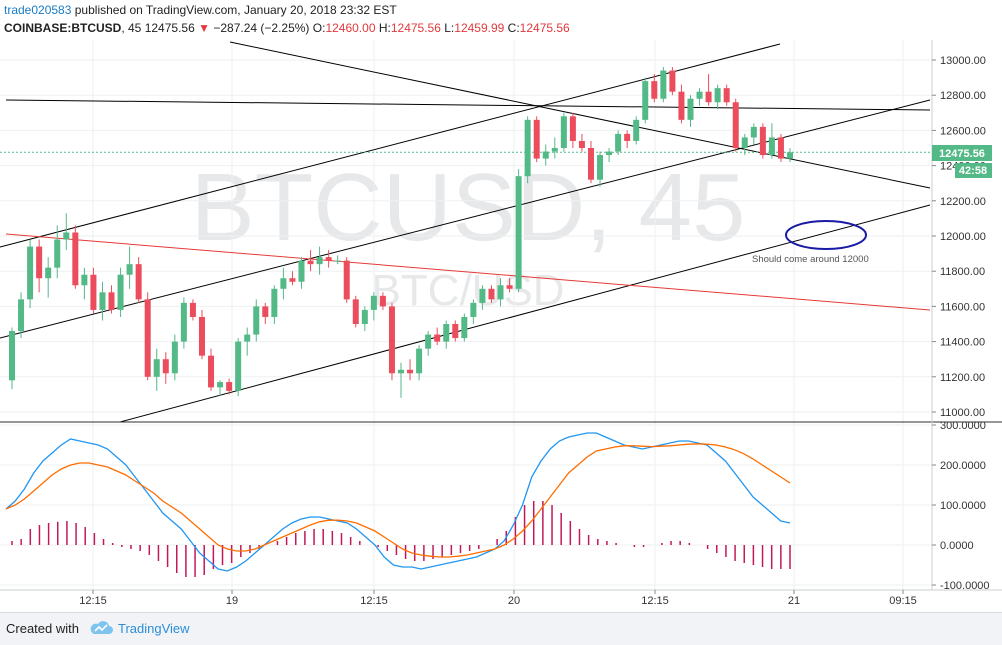  What do you see at coordinates (501, 628) in the screenshot?
I see `footer: Created with TradingView` at bounding box center [501, 628].